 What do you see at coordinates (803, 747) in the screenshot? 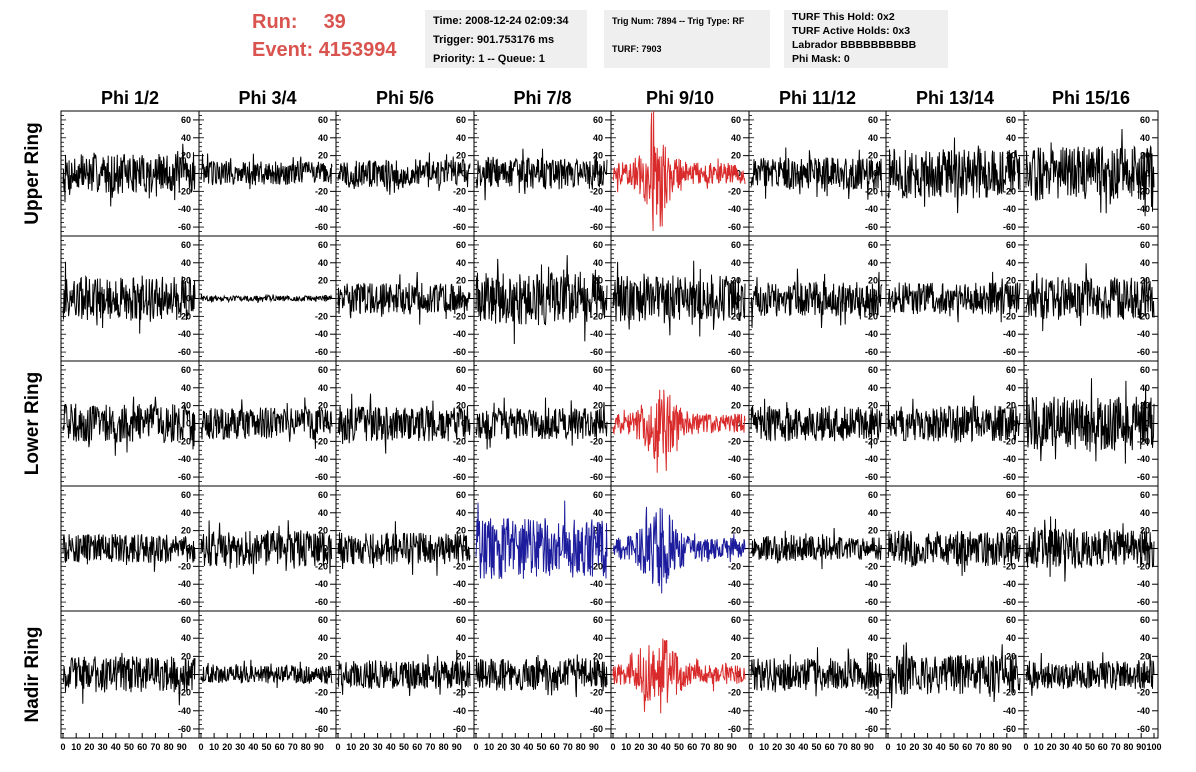
I see `x-tick-label: 40` at bounding box center [803, 747].